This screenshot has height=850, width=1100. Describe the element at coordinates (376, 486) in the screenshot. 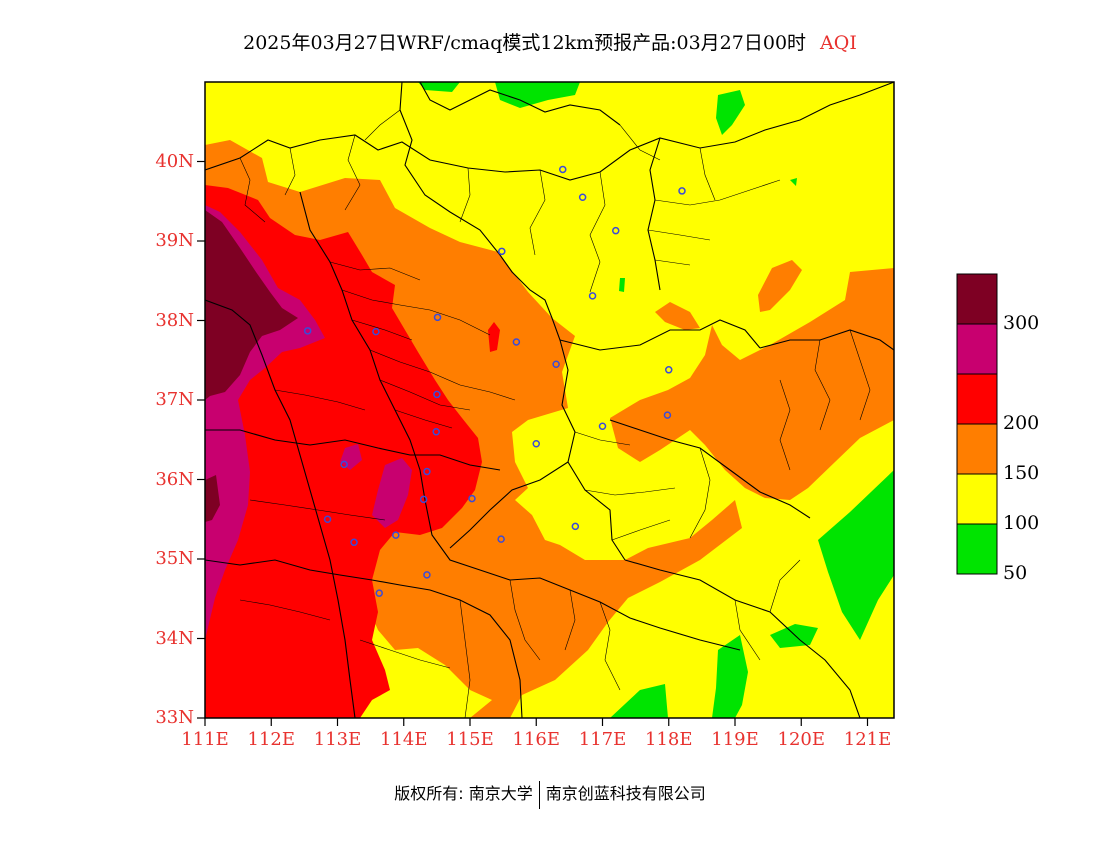

I see `aqi-zone-very-unhealthy-spot` at that location.